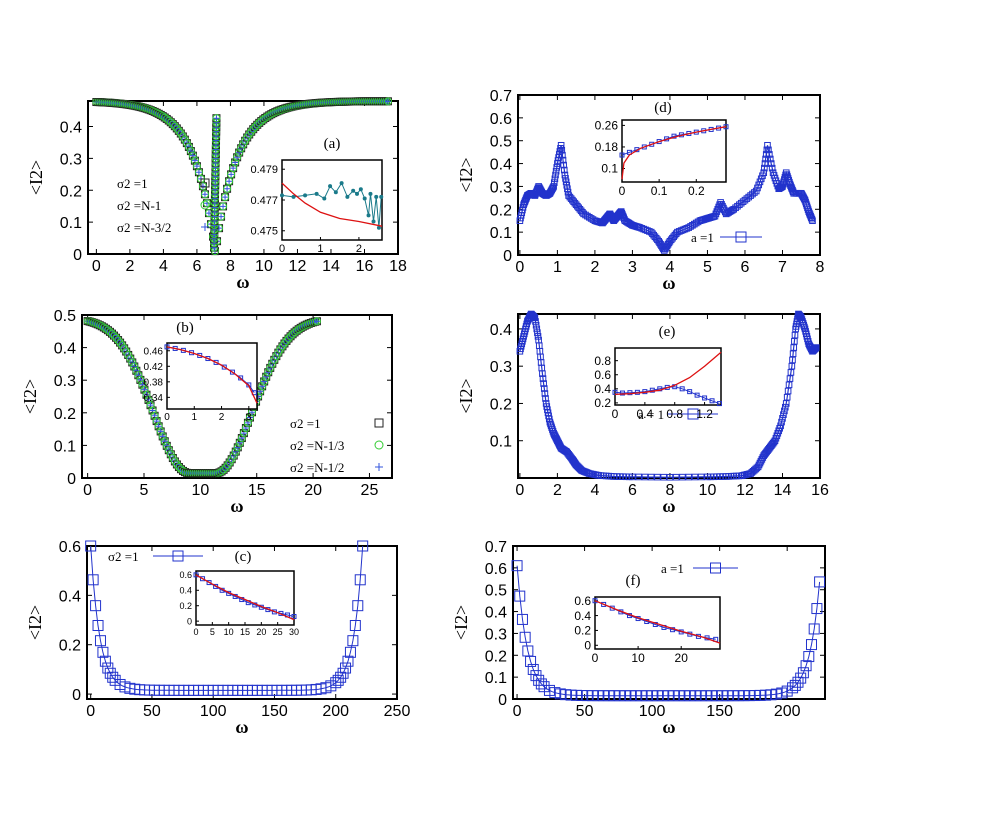  Describe the element at coordinates (585, 711) in the screenshot. I see `x-tick-label: 50` at that location.